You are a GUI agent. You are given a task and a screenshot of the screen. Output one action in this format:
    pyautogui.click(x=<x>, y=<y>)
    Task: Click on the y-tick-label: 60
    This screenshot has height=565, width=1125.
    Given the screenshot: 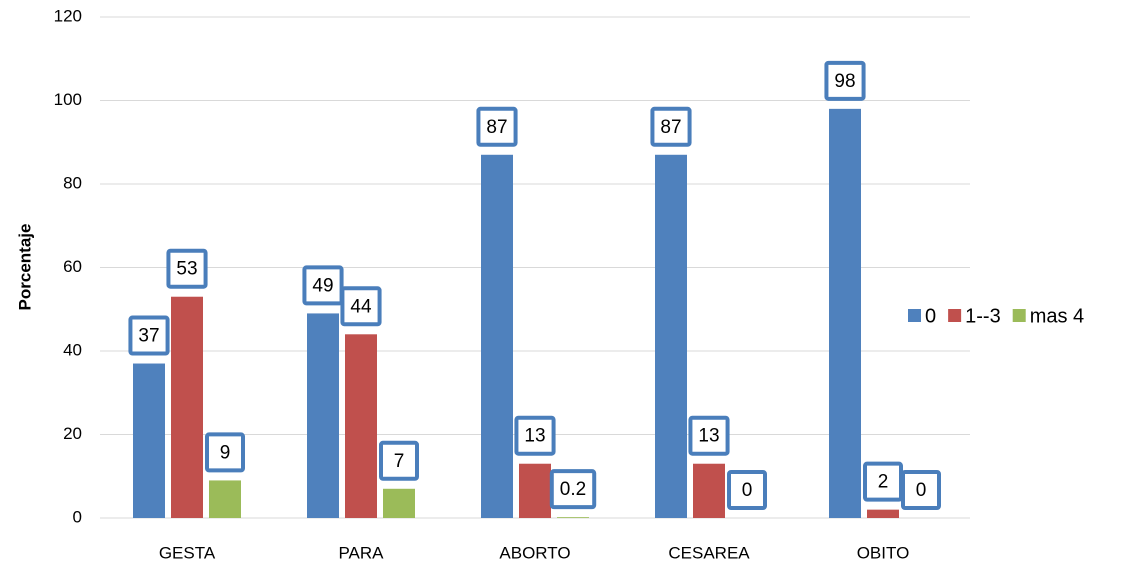 What is the action you would take?
    pyautogui.click(x=72, y=266)
    